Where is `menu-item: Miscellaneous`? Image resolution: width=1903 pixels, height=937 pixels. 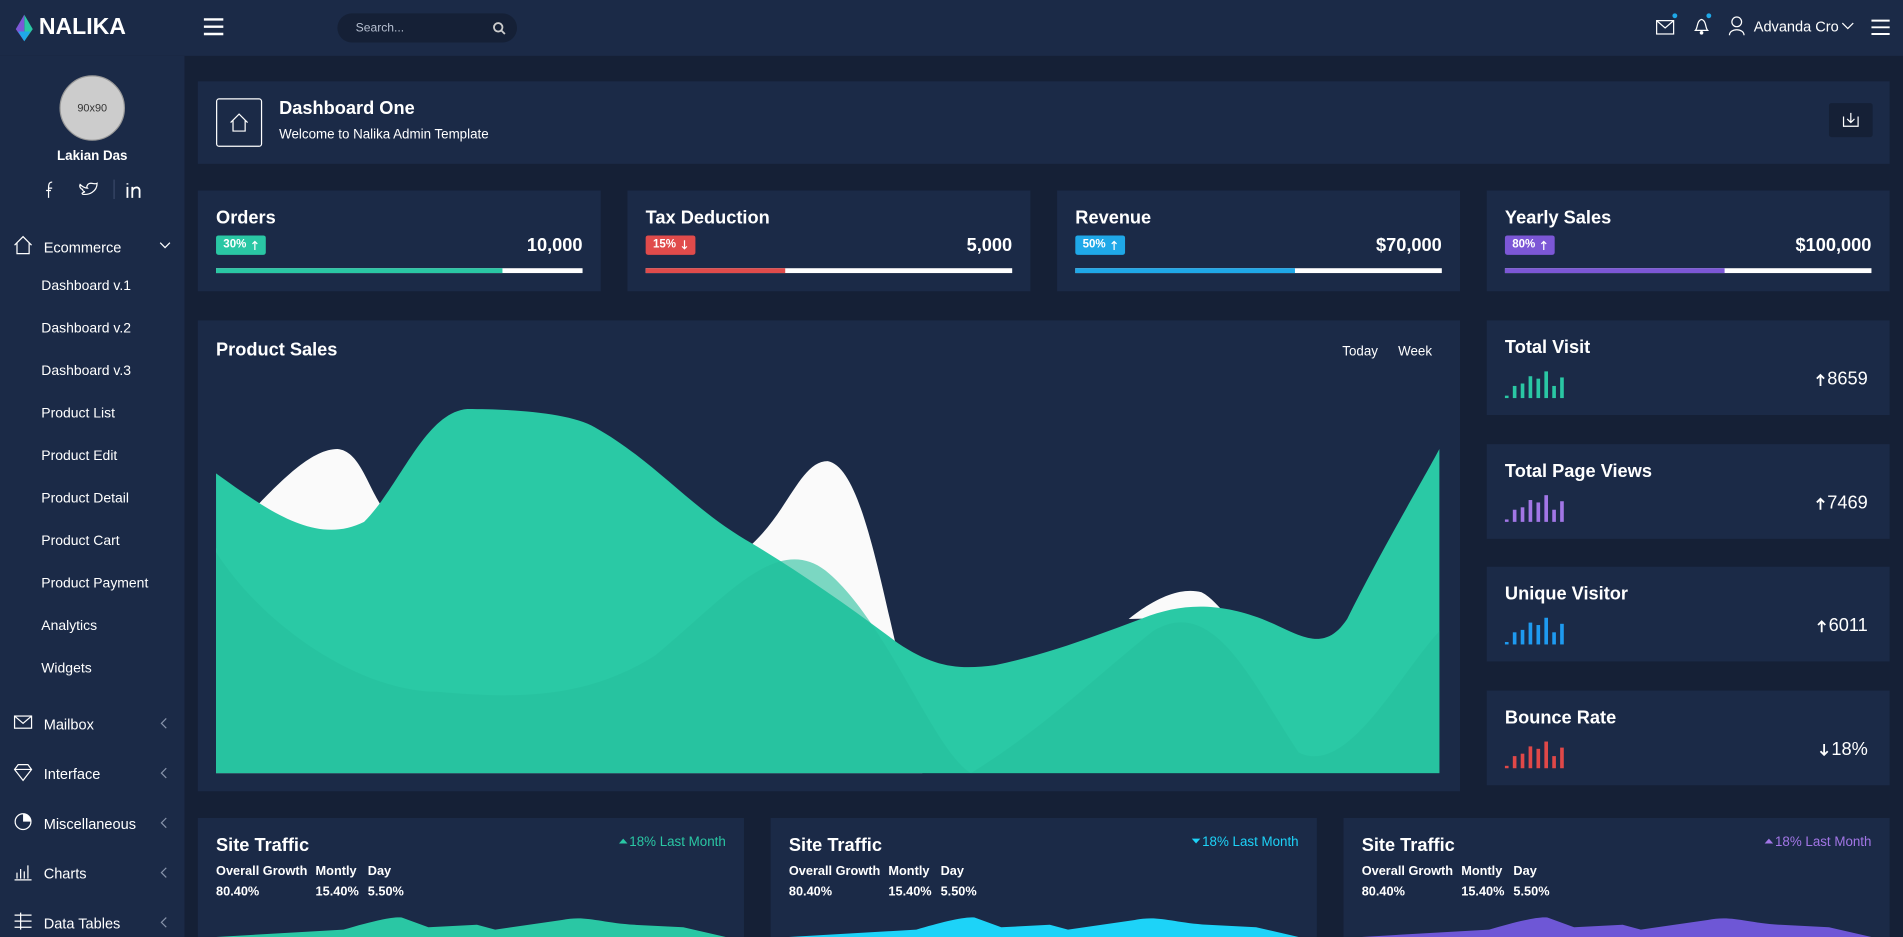
menu-item: Miscellaneous is located at coordinates (89, 824).